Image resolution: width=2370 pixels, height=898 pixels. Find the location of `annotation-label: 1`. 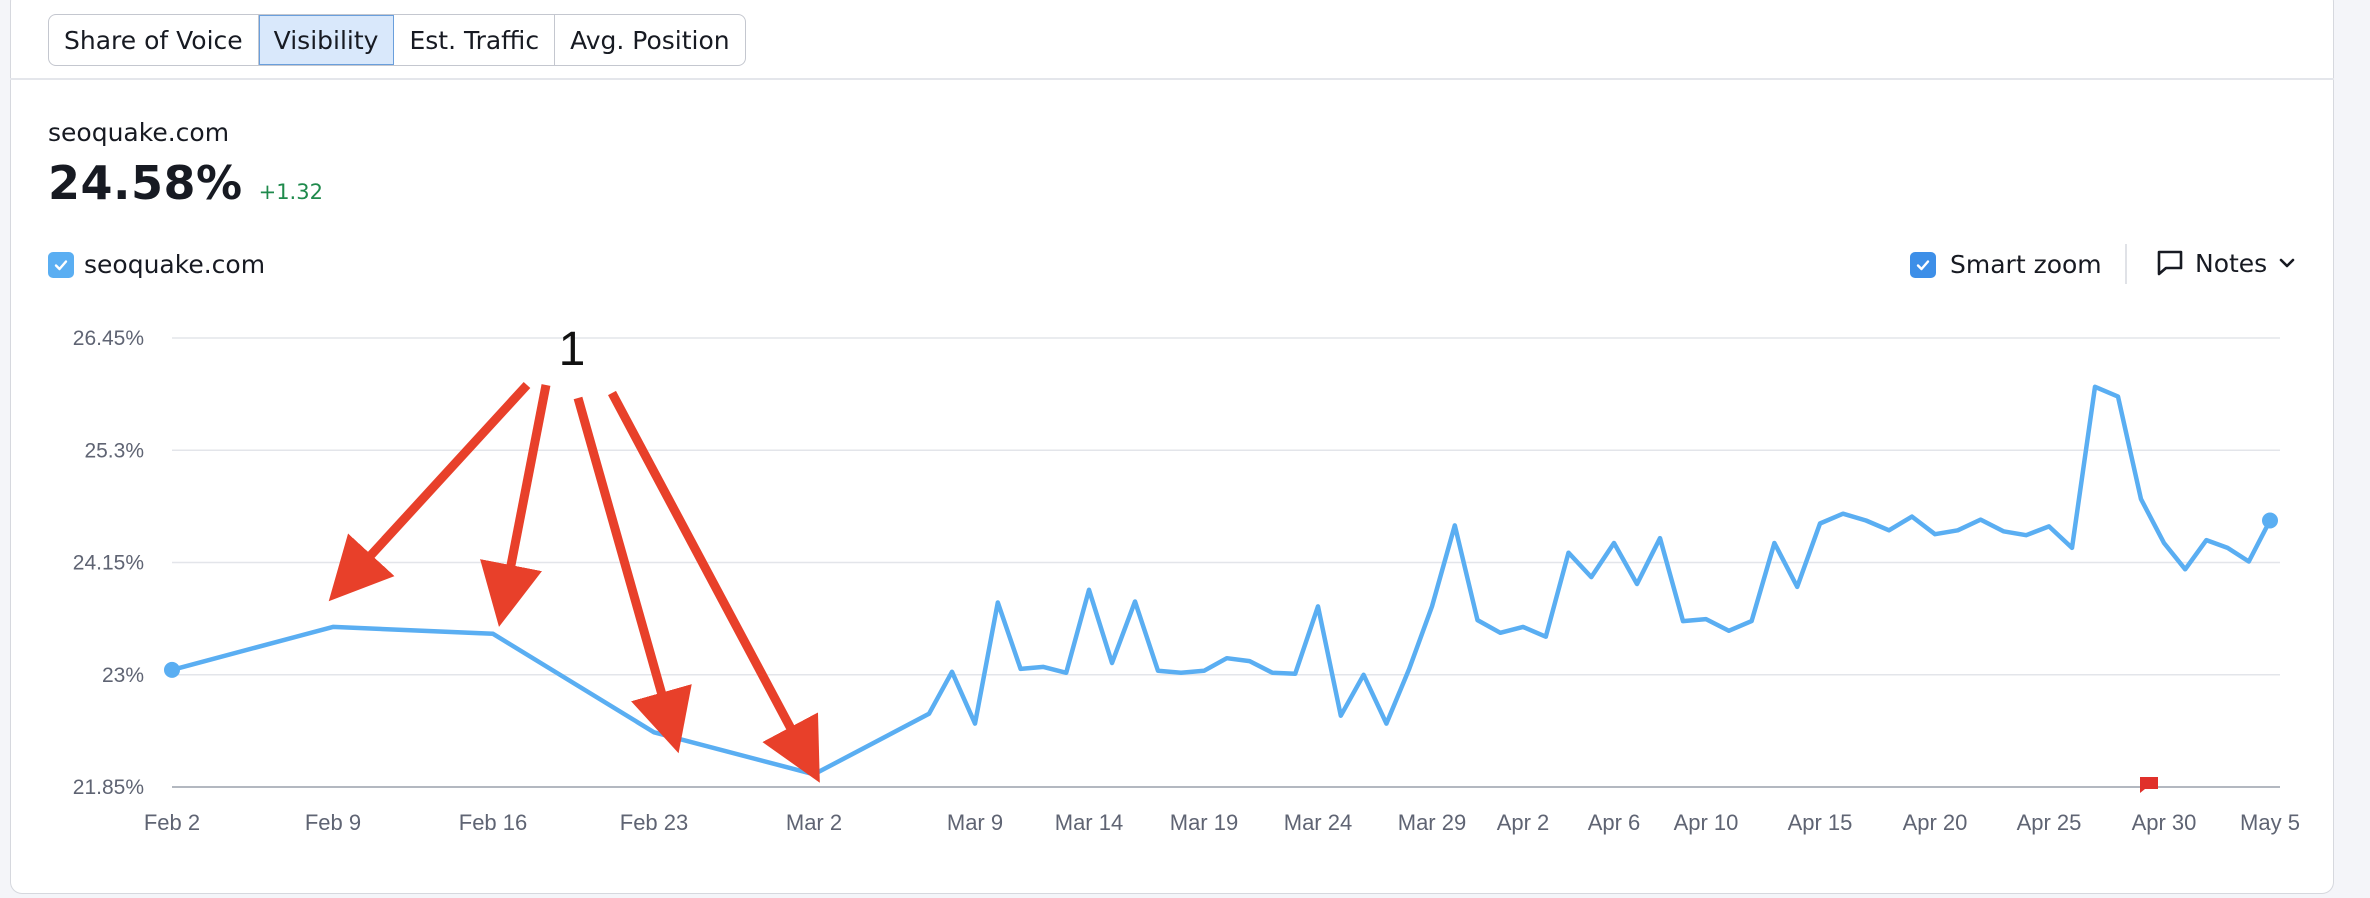

annotation-label: 1 is located at coordinates (572, 349).